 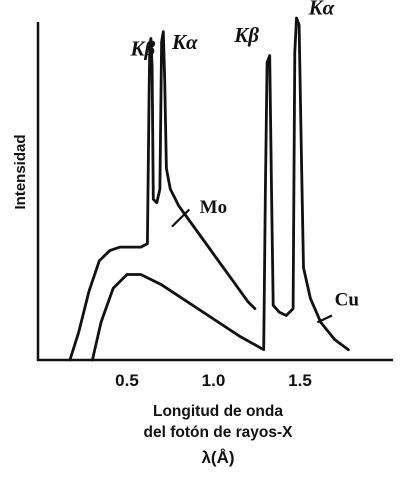 What do you see at coordinates (213, 207) in the screenshot?
I see `annotation-mo-series-name: Mo` at bounding box center [213, 207].